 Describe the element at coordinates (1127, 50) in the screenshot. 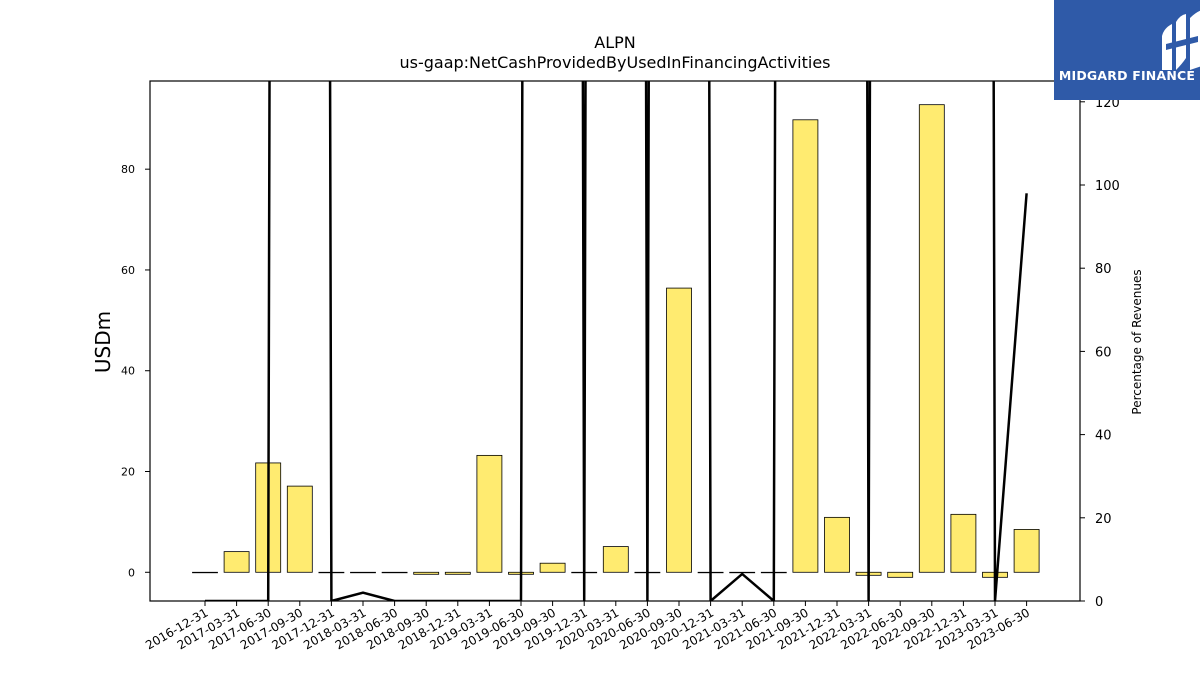

I see `brand-logo: MIDGARD FINANCE` at that location.